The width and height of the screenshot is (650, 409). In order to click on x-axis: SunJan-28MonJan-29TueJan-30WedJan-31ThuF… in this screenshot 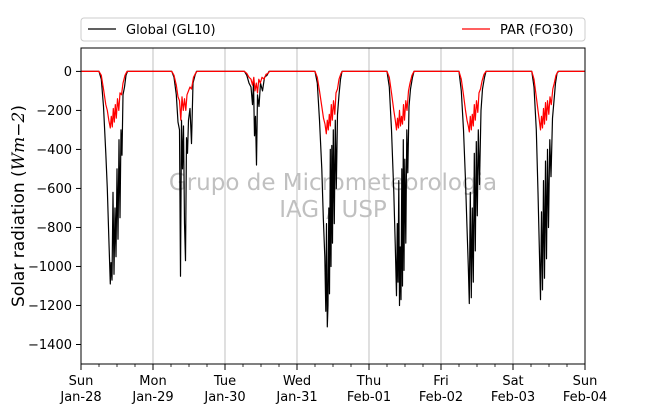, I will do `click(333, 384)`.